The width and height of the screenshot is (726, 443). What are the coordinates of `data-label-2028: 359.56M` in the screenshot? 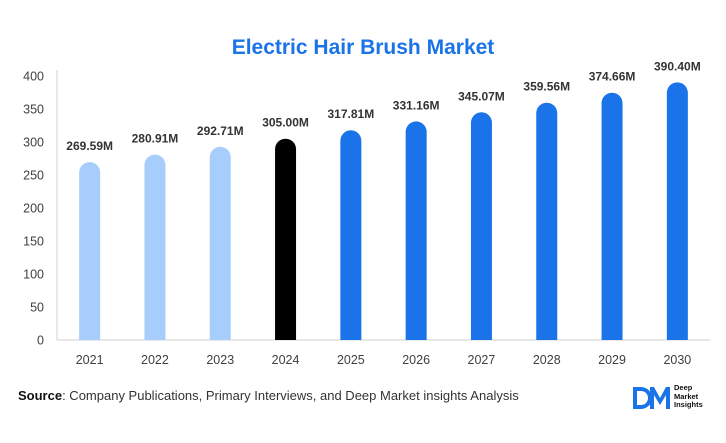 It's located at (546, 87).